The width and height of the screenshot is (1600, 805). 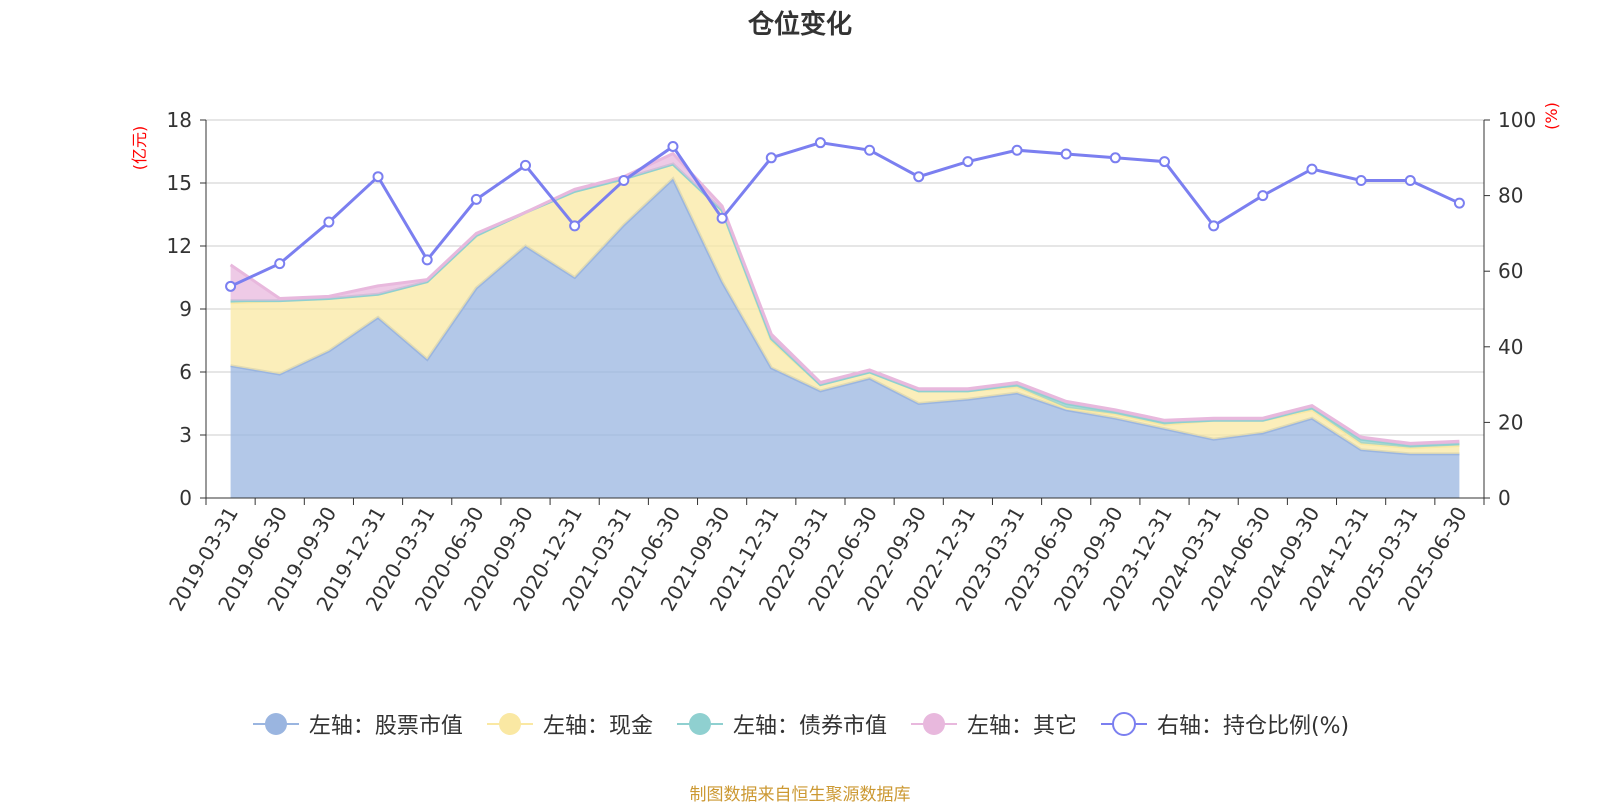 What do you see at coordinates (1510, 196) in the screenshot?
I see `y-right-tick-label: 80` at bounding box center [1510, 196].